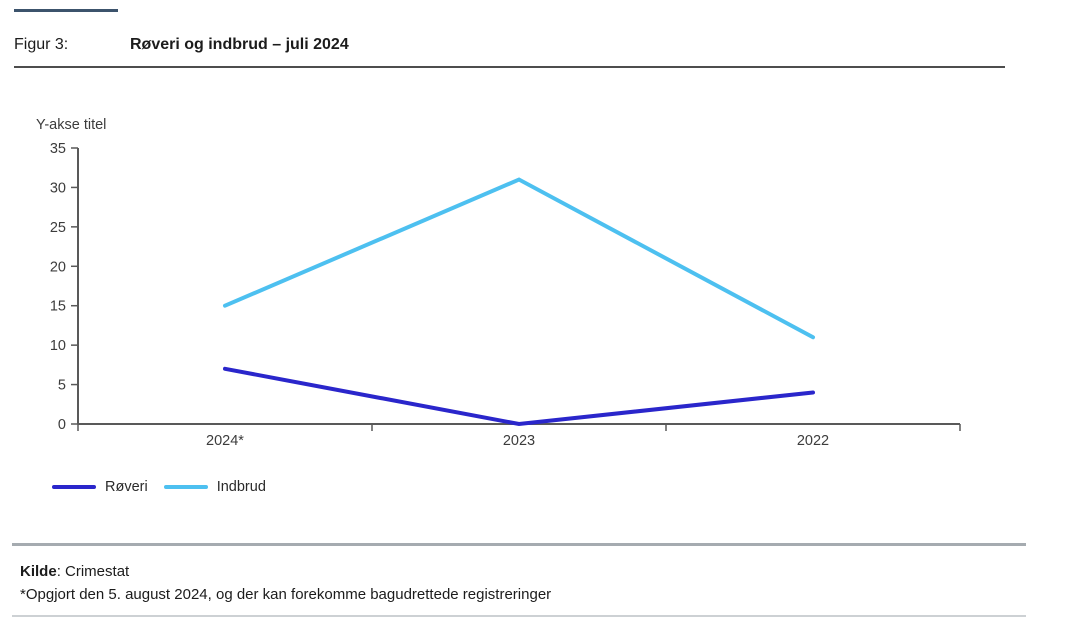 The image size is (1072, 644). Describe the element at coordinates (71, 125) in the screenshot. I see `y-axis-title: Y-akse titel` at that location.